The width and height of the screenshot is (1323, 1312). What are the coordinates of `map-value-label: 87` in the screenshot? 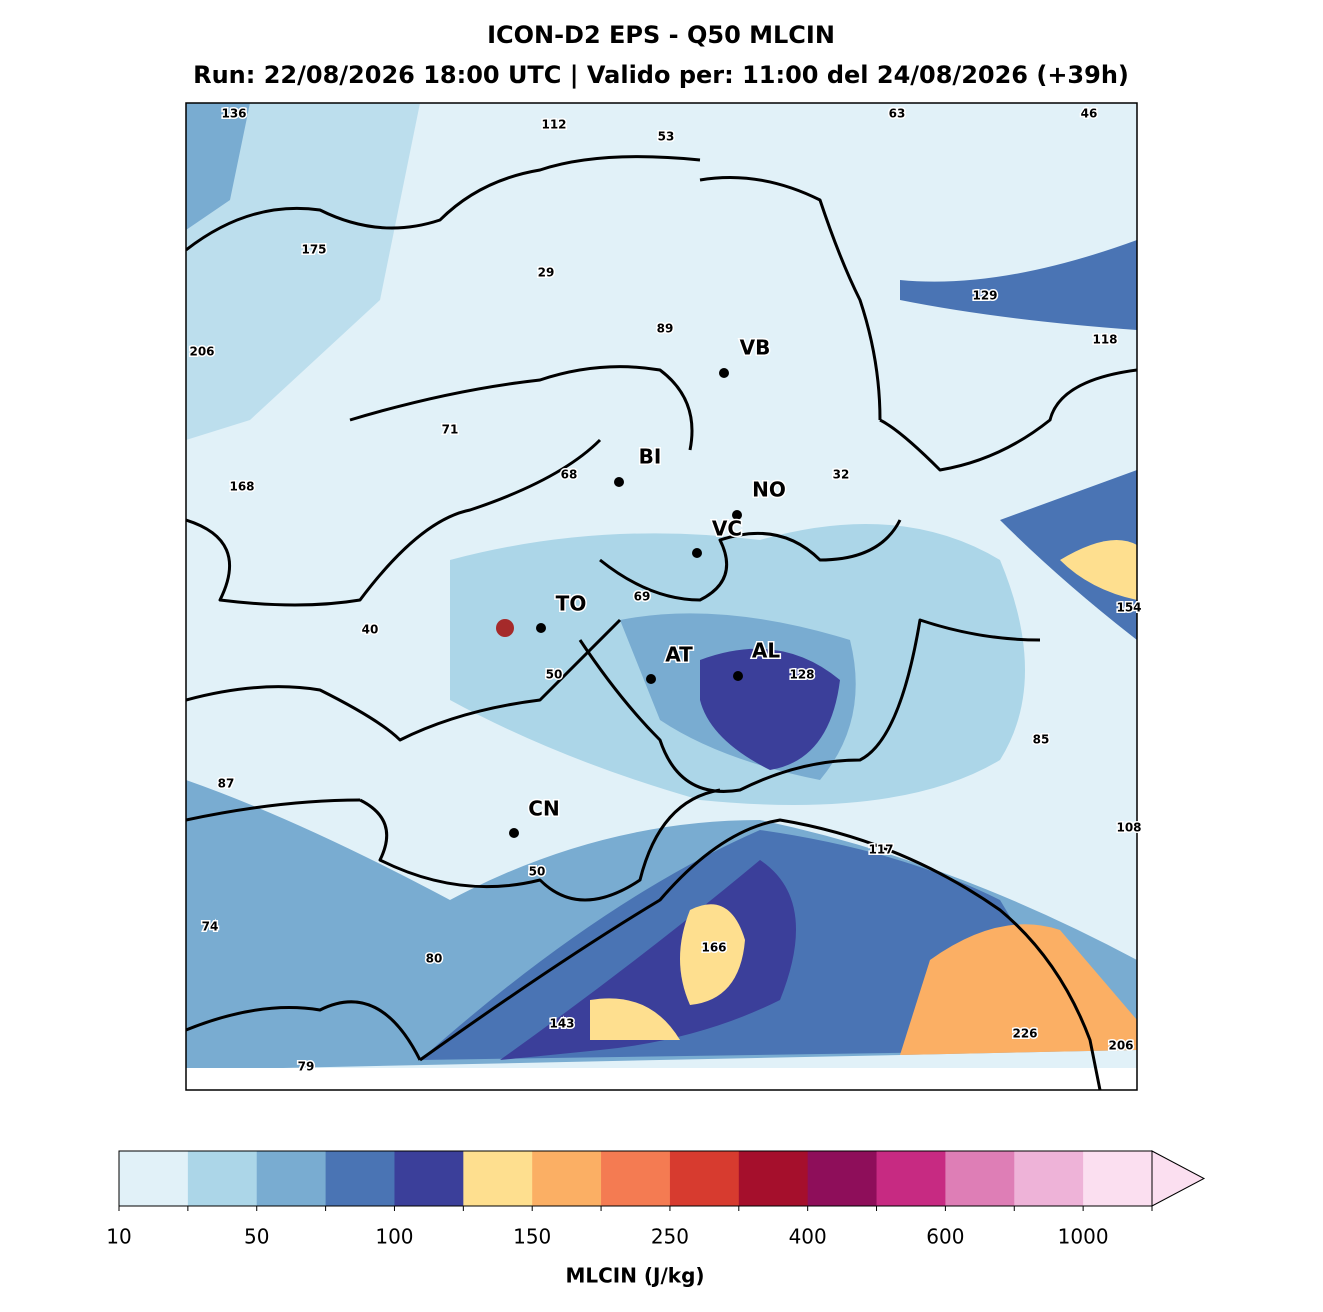 It's located at (226, 784).